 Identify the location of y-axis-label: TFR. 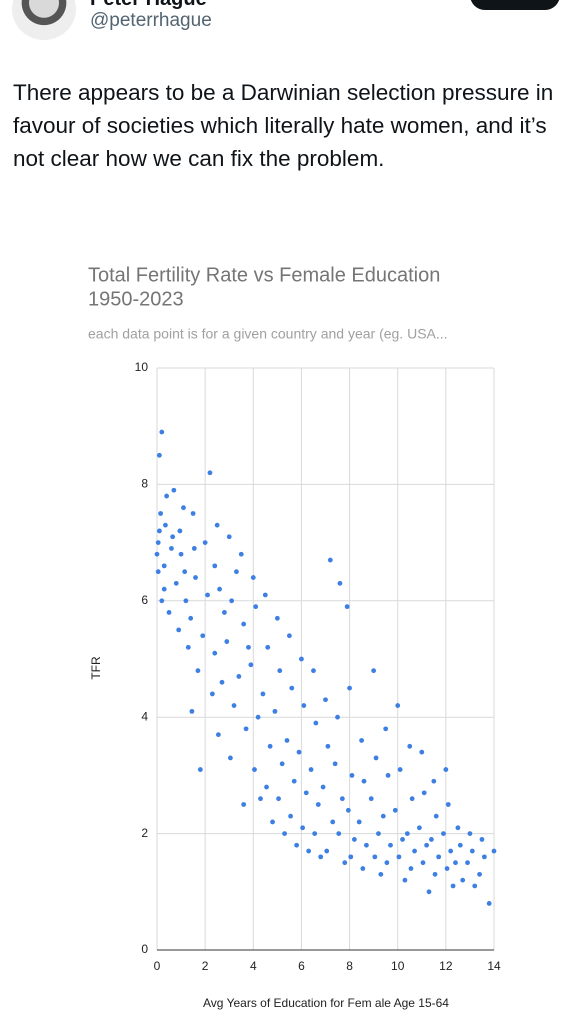
(96, 668).